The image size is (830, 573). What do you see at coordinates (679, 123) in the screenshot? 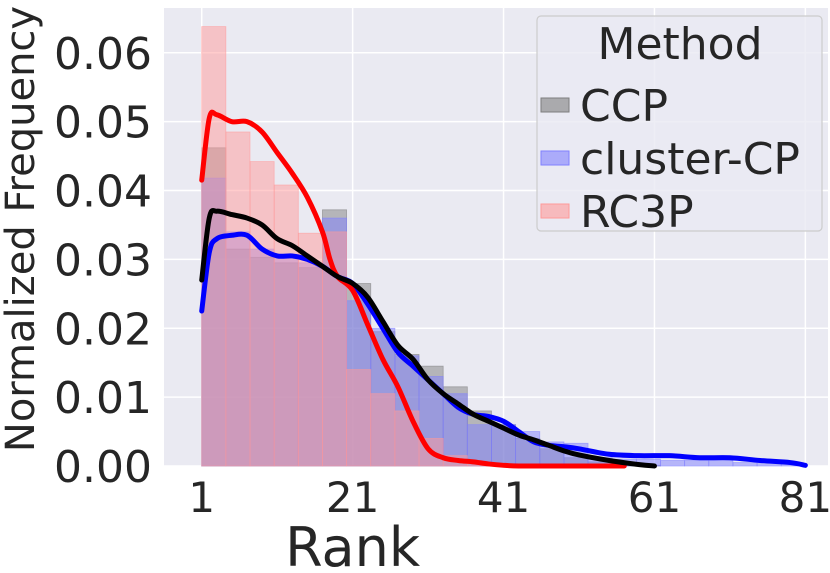
I see `legend-box` at bounding box center [679, 123].